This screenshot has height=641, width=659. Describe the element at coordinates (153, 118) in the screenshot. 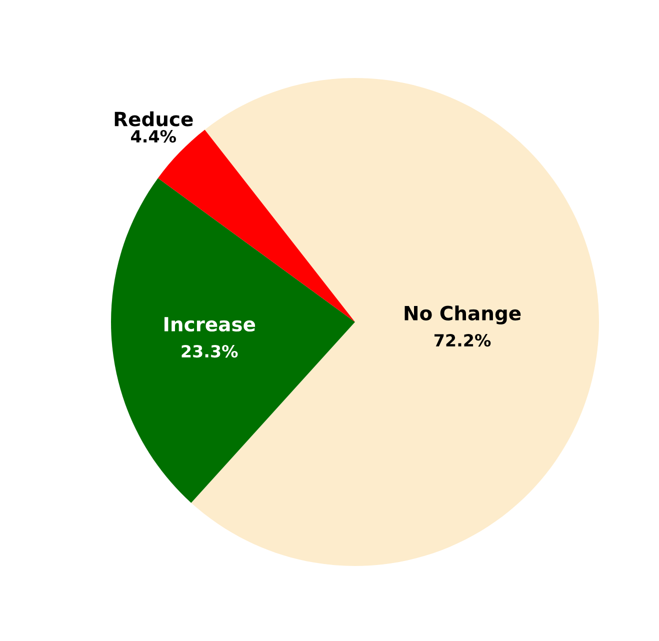

I see `slice-label: Reduce` at that location.